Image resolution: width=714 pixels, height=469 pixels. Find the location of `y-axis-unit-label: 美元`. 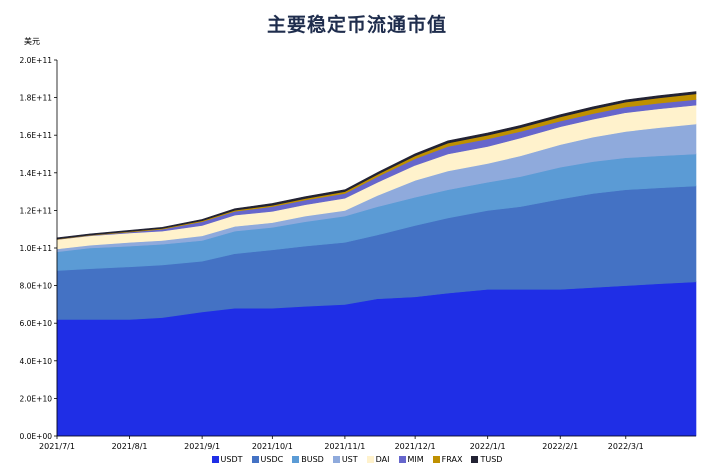

y-axis-unit-label: 美元 is located at coordinates (32, 41).